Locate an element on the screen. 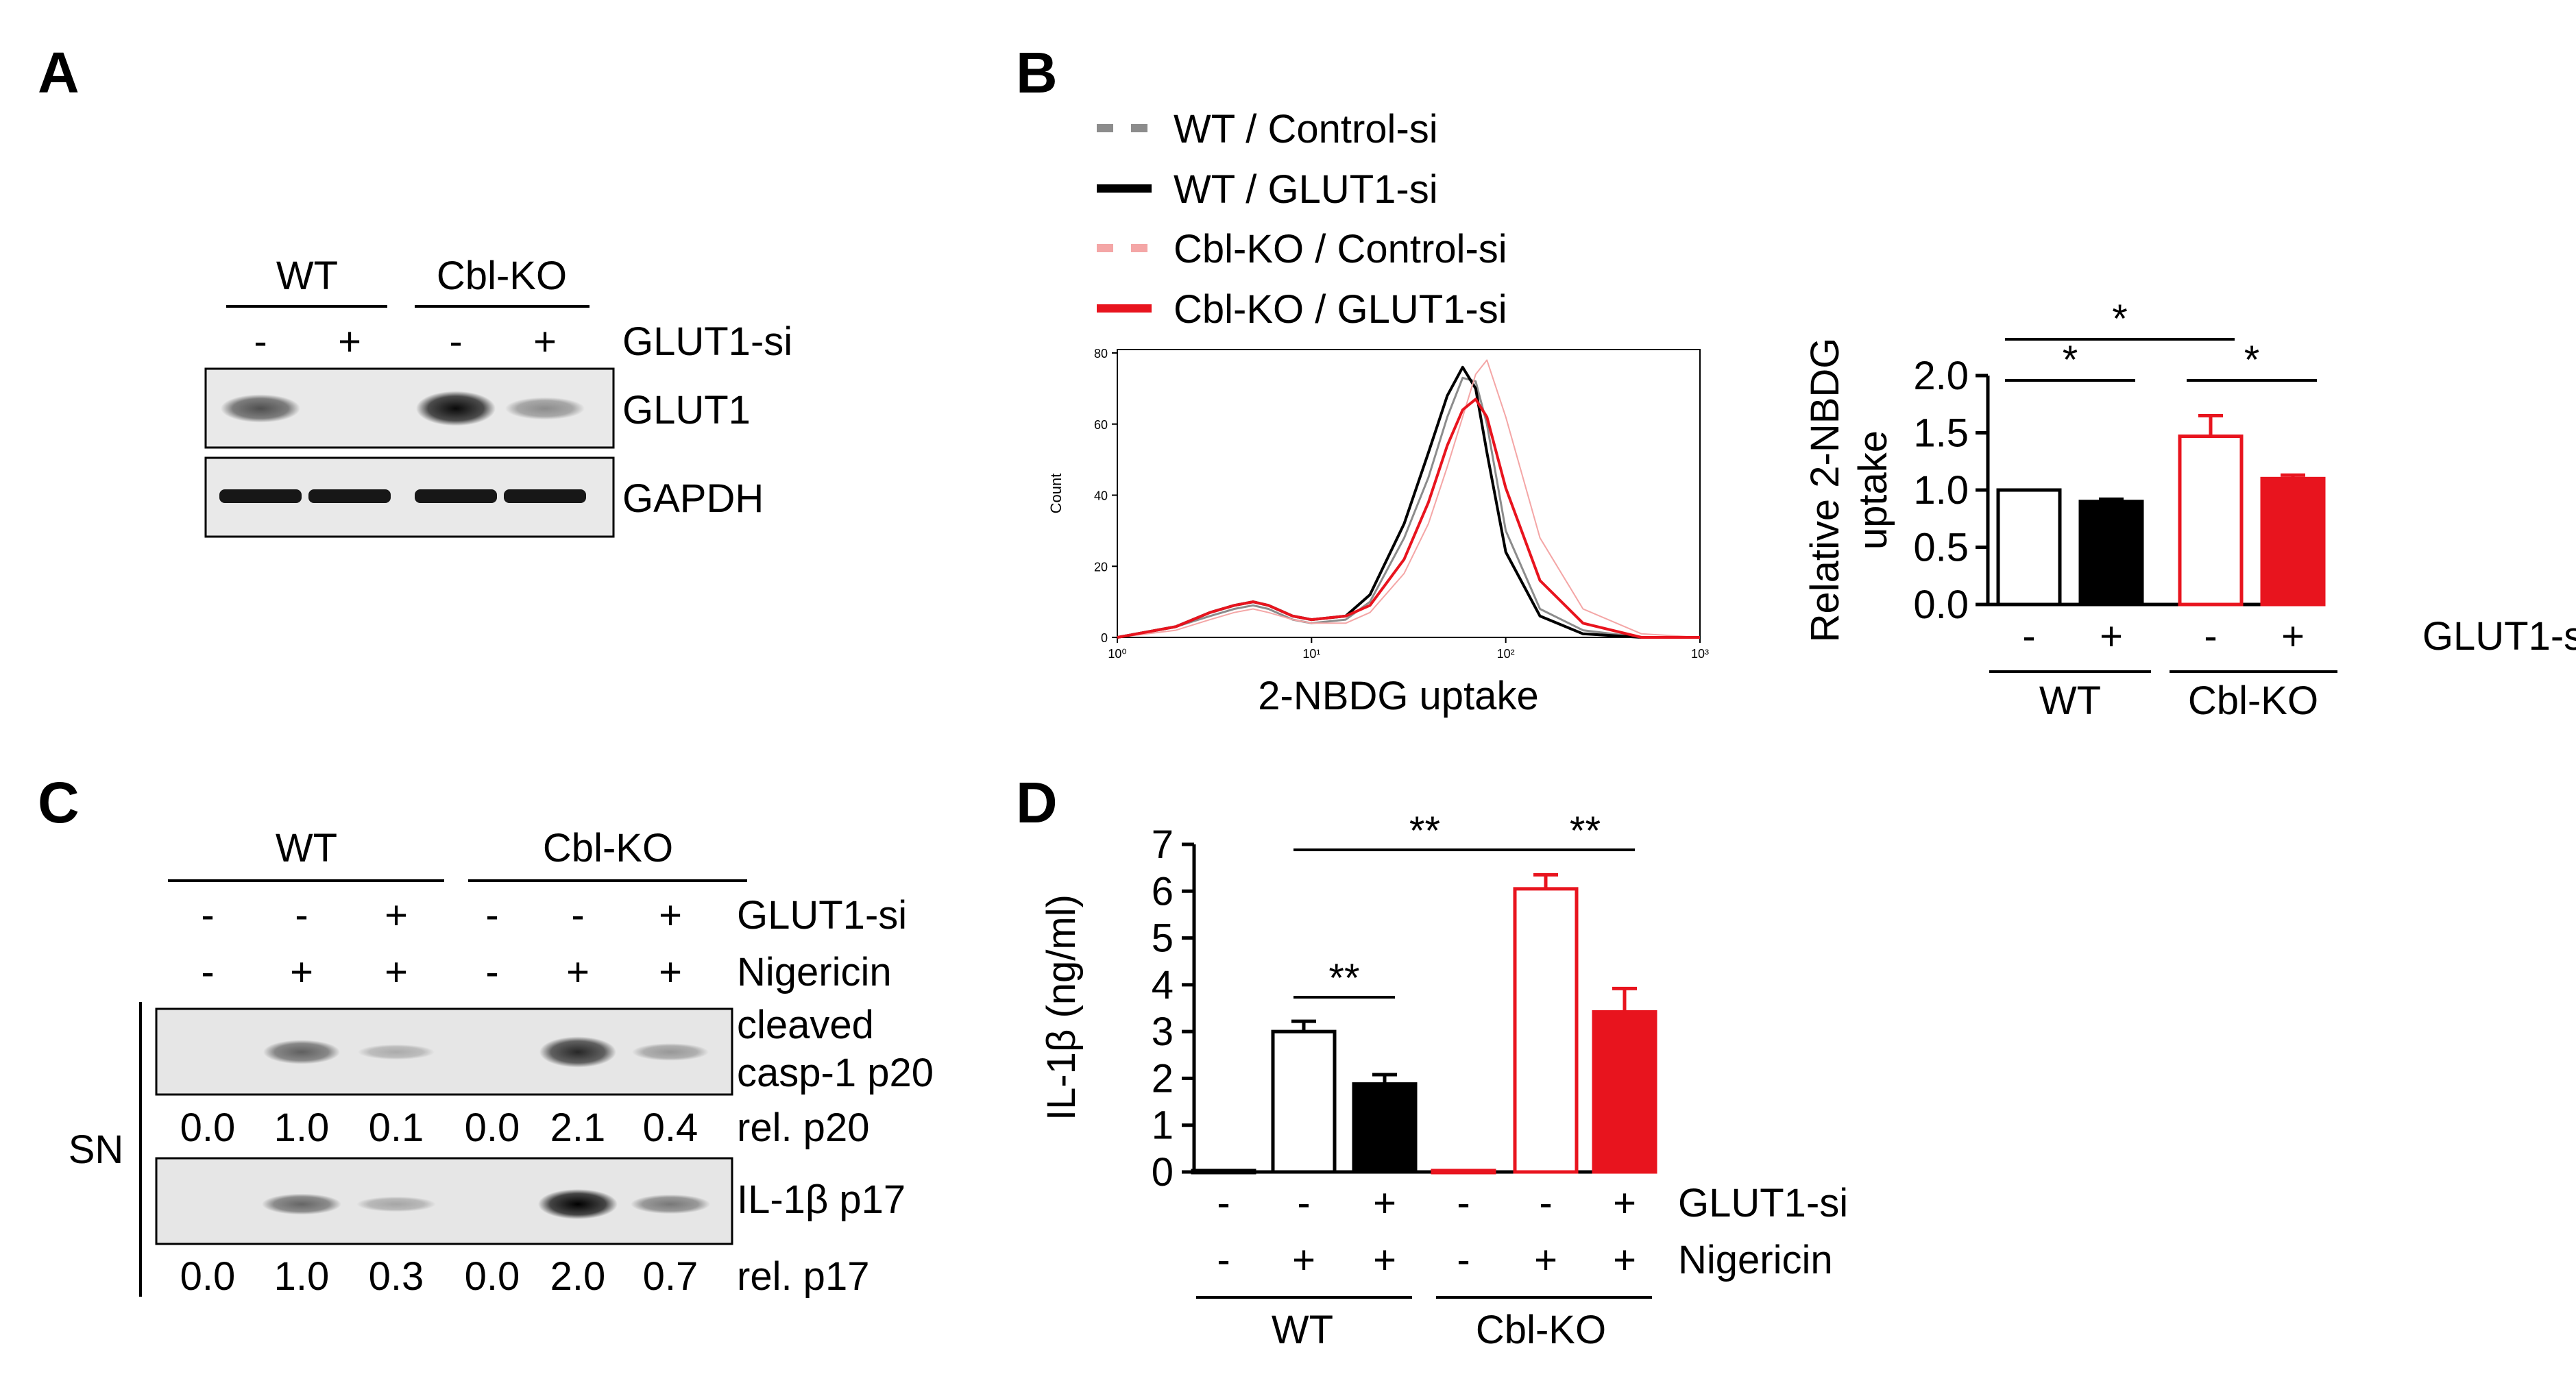 The height and width of the screenshot is (1381, 2576). hist-xtick-label: 10¹ is located at coordinates (1311, 654).